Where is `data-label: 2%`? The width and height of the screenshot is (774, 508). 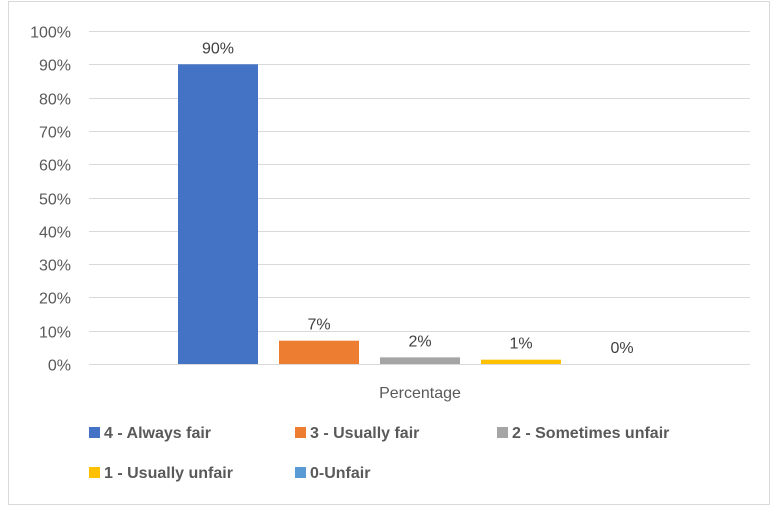 data-label: 2% is located at coordinates (419, 341).